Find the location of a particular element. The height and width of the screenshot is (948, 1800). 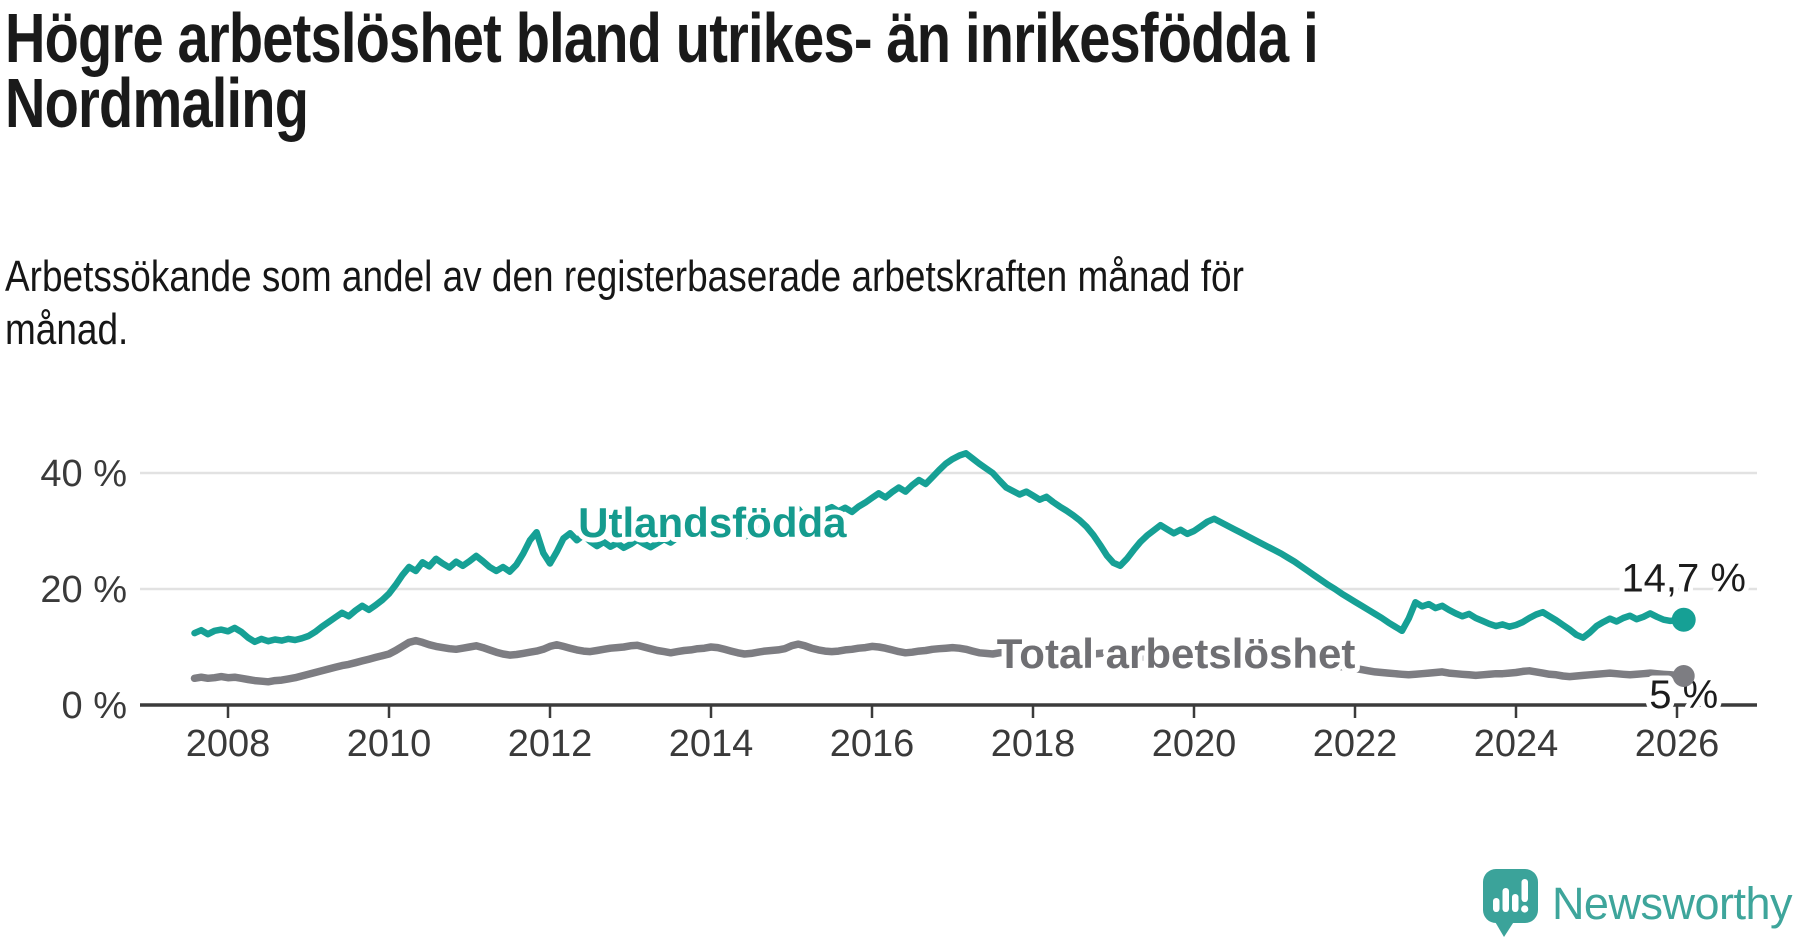

page-subtitle-line-2: månad. is located at coordinates (67, 329).